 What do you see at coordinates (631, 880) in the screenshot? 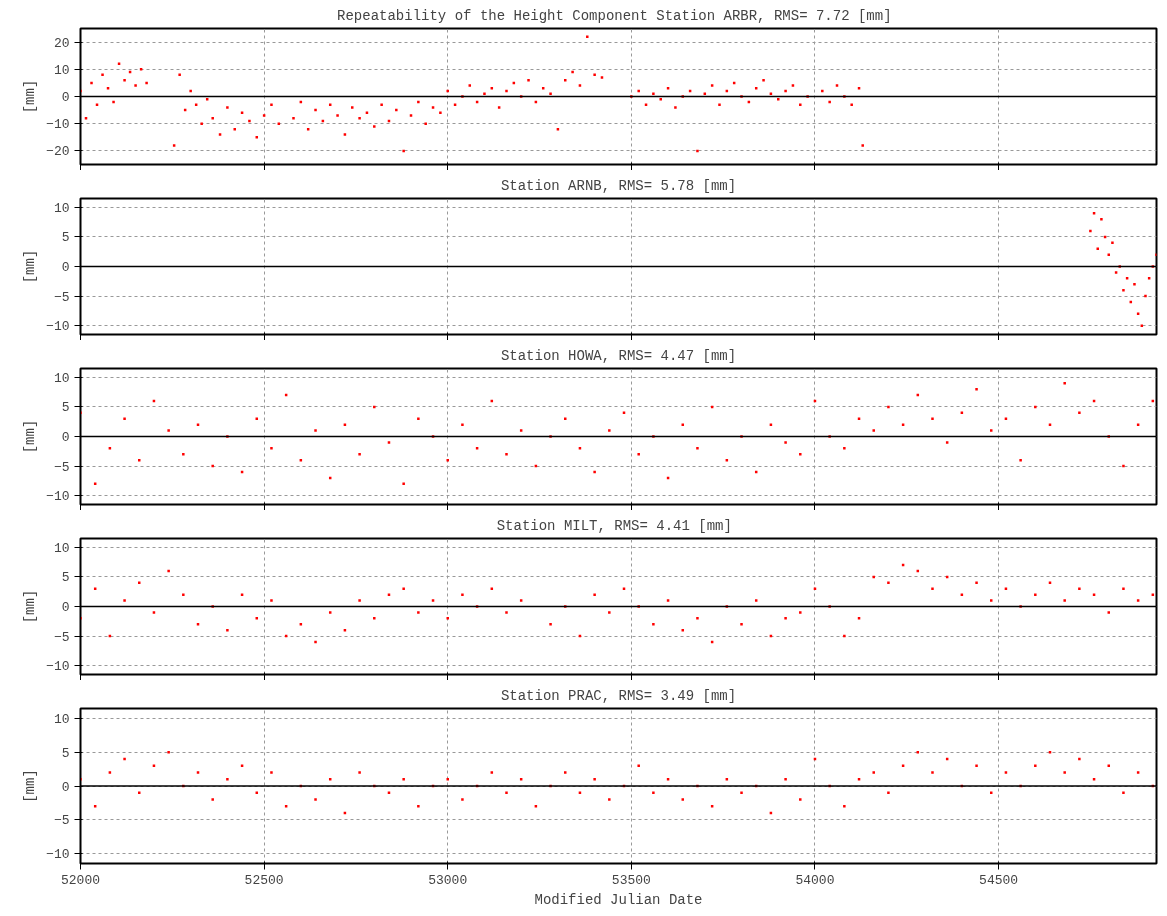
I see `x-tick-label: 53500` at bounding box center [631, 880].